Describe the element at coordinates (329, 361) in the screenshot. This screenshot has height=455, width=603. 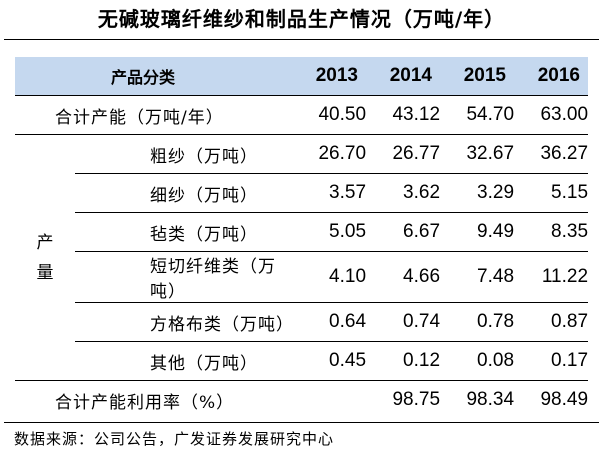
I see `table-cell: 0.45` at that location.